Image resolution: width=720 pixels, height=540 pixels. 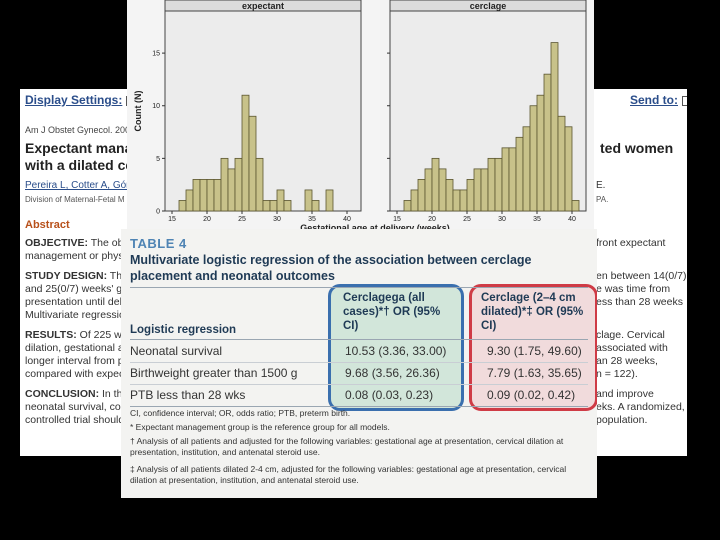 I want to click on col-header-regression: Logistic regression, so click(x=183, y=330).